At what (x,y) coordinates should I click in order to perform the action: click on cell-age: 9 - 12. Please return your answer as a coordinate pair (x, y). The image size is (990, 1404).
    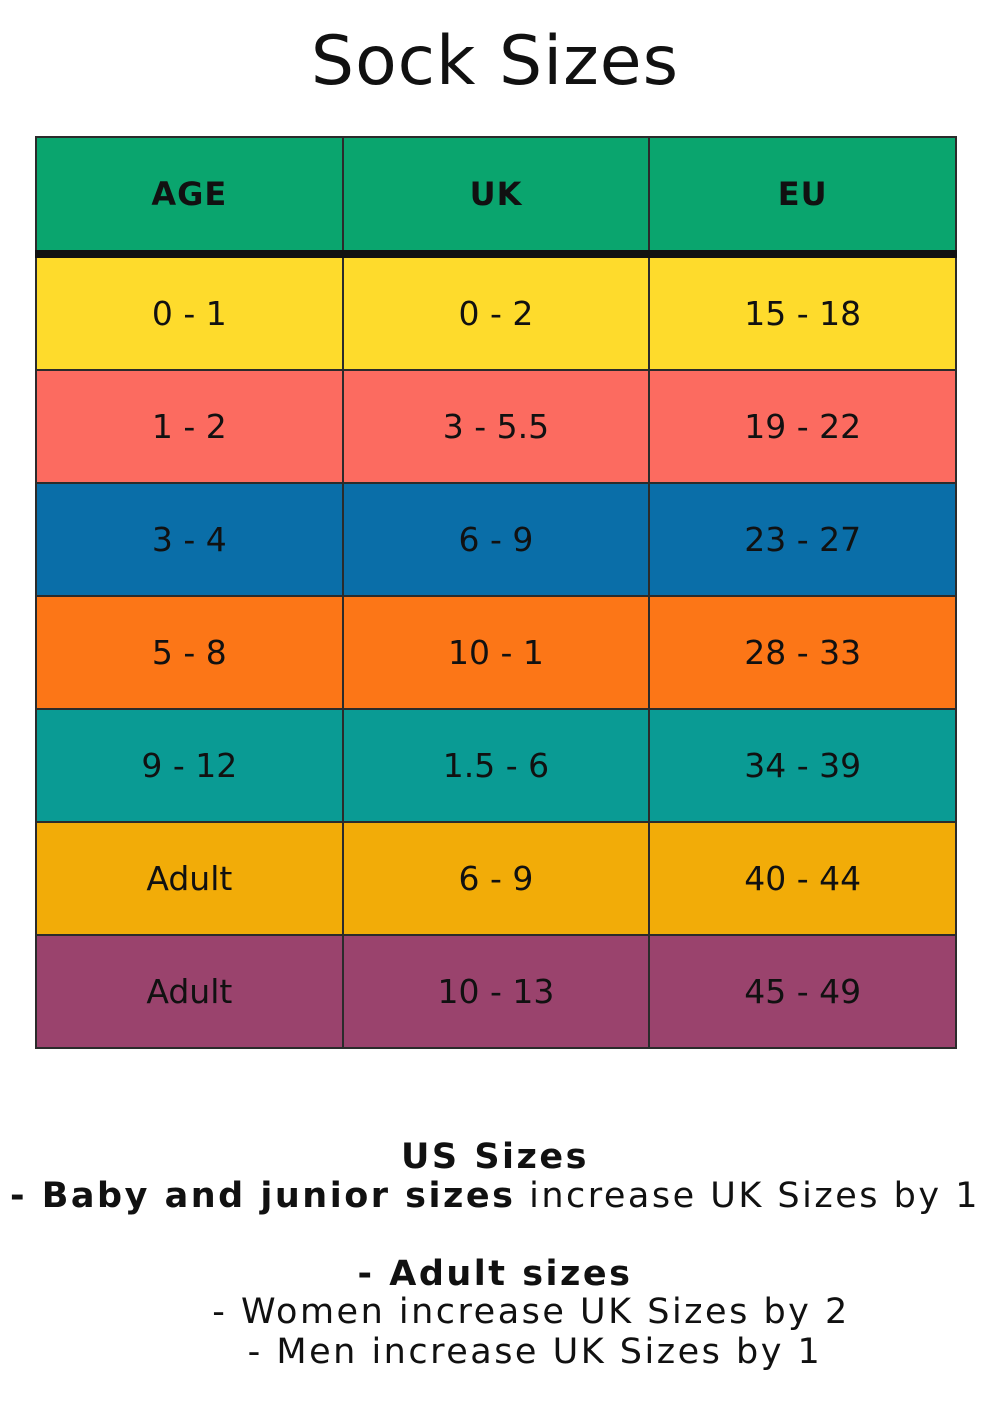
    Looking at the image, I should click on (189, 765).